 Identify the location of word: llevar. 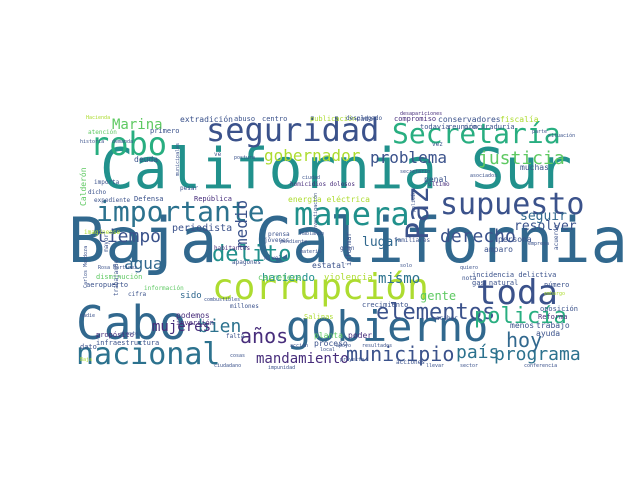
(435, 366).